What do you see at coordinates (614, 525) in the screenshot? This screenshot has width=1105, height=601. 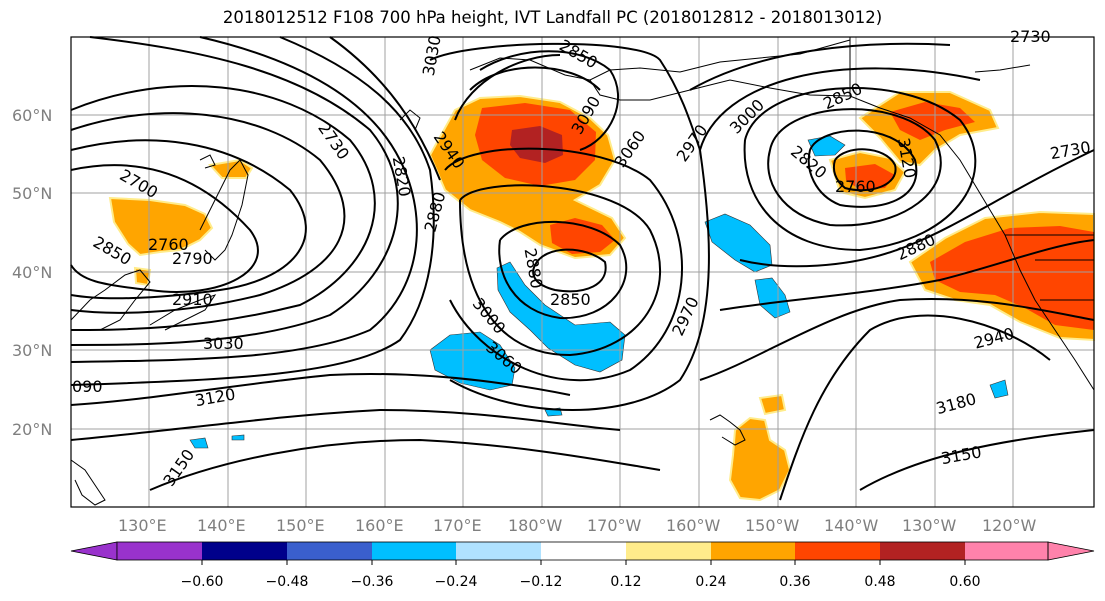 I see `lon-label: 170°W` at bounding box center [614, 525].